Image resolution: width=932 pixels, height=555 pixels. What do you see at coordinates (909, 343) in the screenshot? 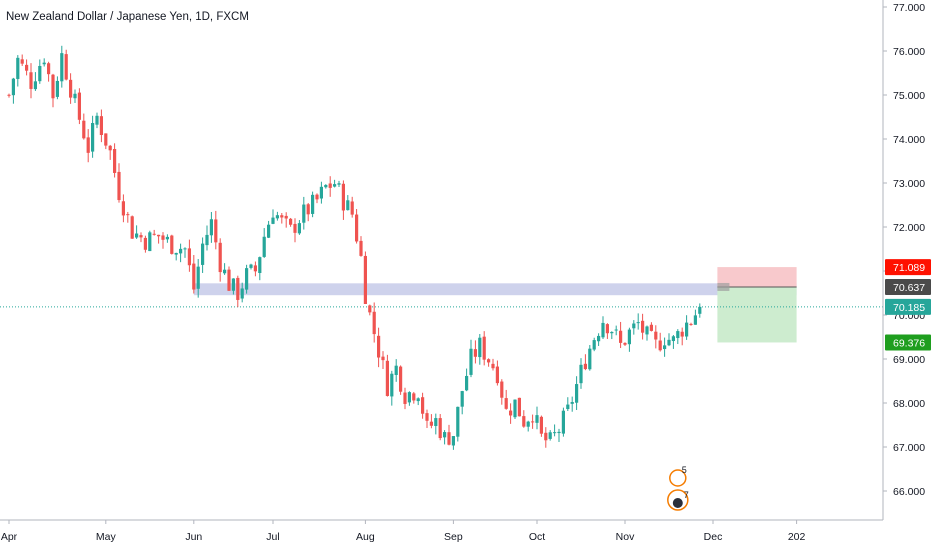
I see `target-price-label: 69.376` at bounding box center [909, 343].